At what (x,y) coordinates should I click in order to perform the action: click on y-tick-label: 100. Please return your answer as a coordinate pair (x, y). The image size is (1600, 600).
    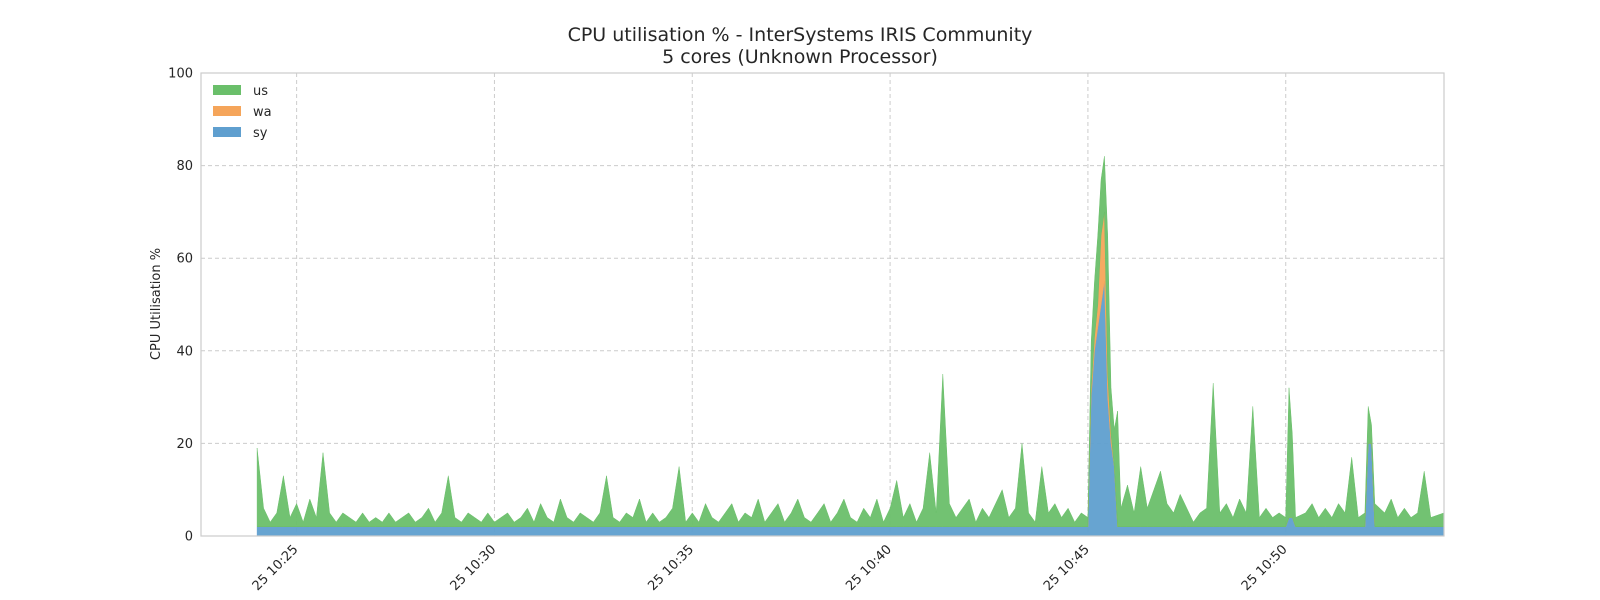
    Looking at the image, I should click on (180, 74).